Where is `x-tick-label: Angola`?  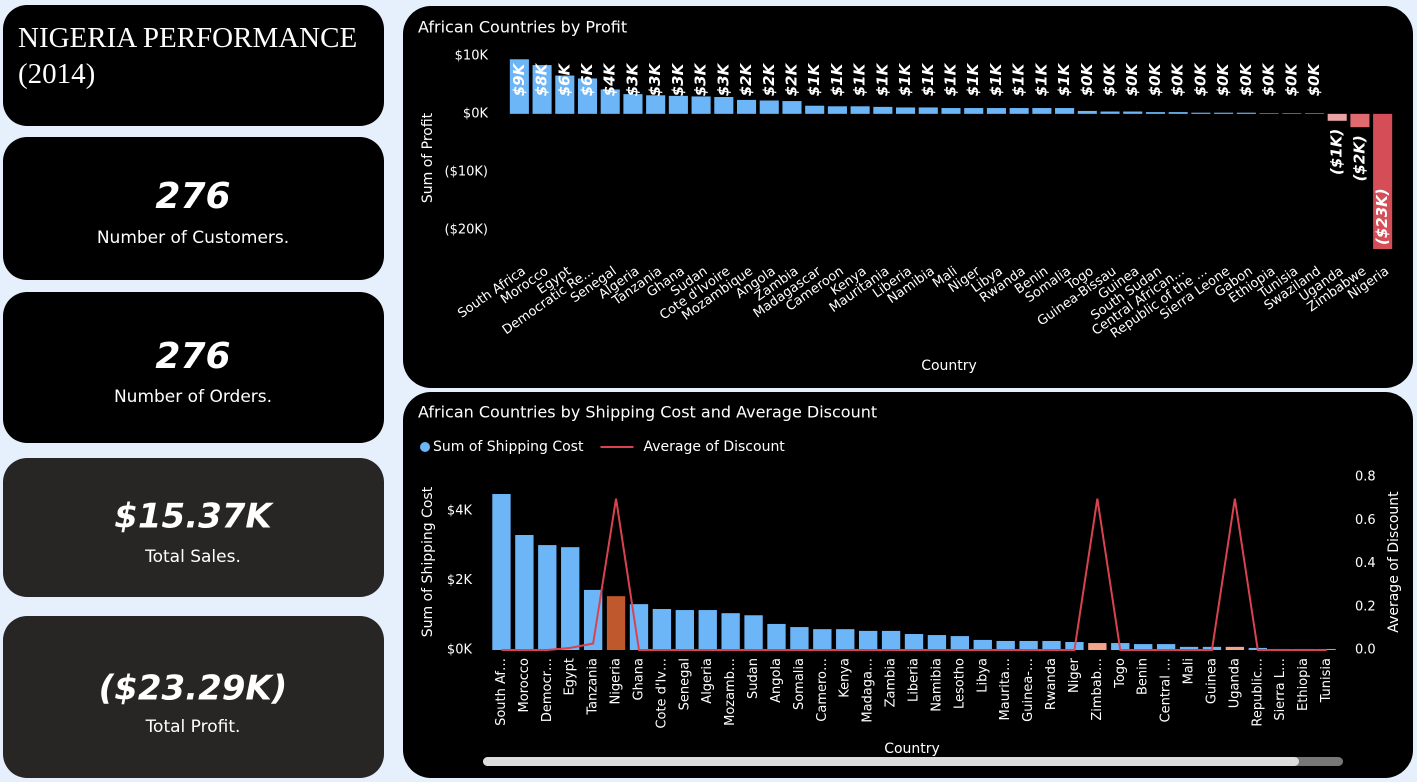 x-tick-label: Angola is located at coordinates (776, 680).